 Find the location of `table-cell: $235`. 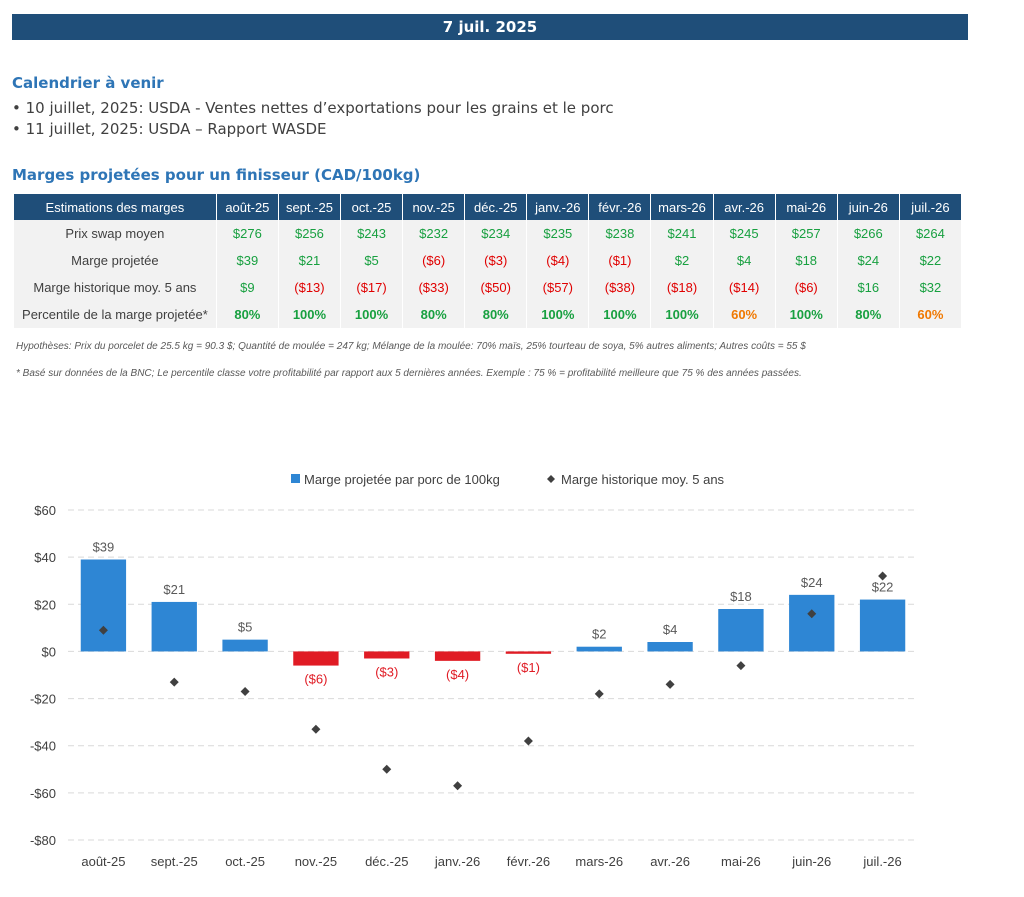

table-cell: $235 is located at coordinates (558, 233).